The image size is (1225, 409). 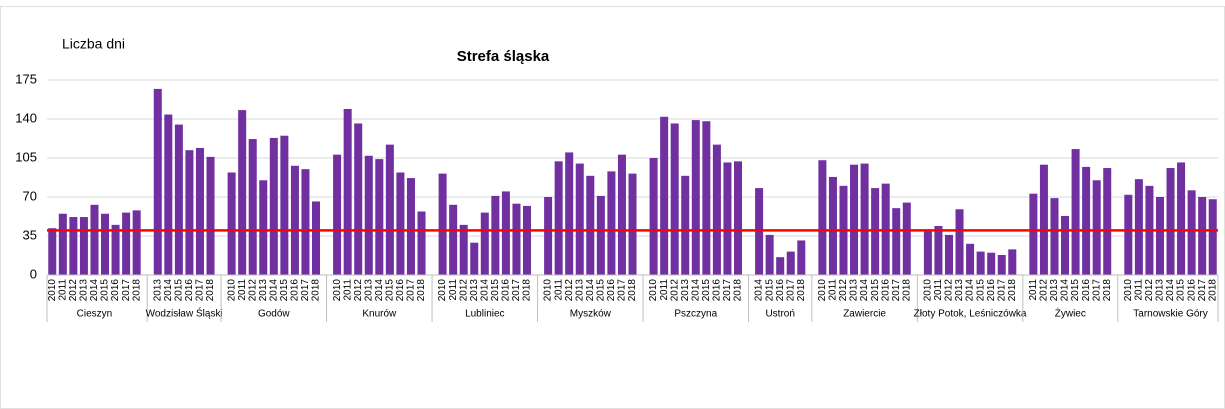 I want to click on group-label: Lubliniec, so click(x=484, y=314).